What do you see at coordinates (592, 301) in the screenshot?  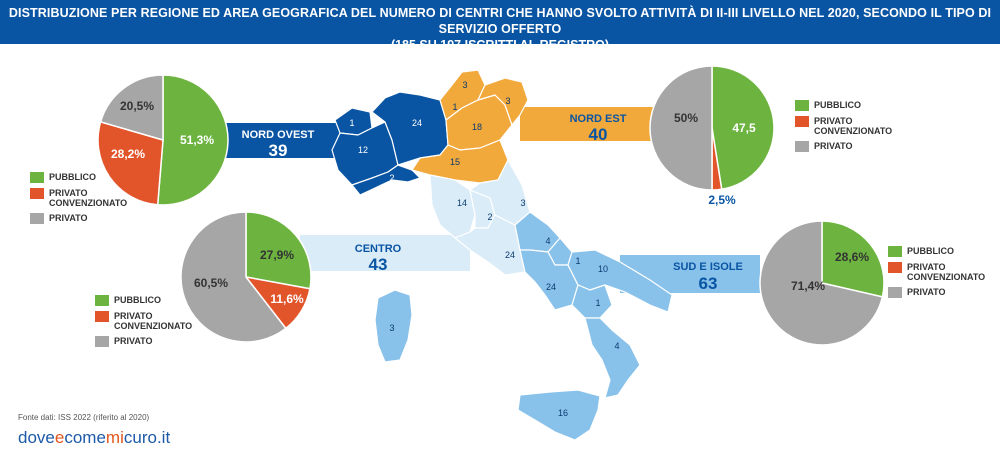 I see `region-basilicata` at bounding box center [592, 301].